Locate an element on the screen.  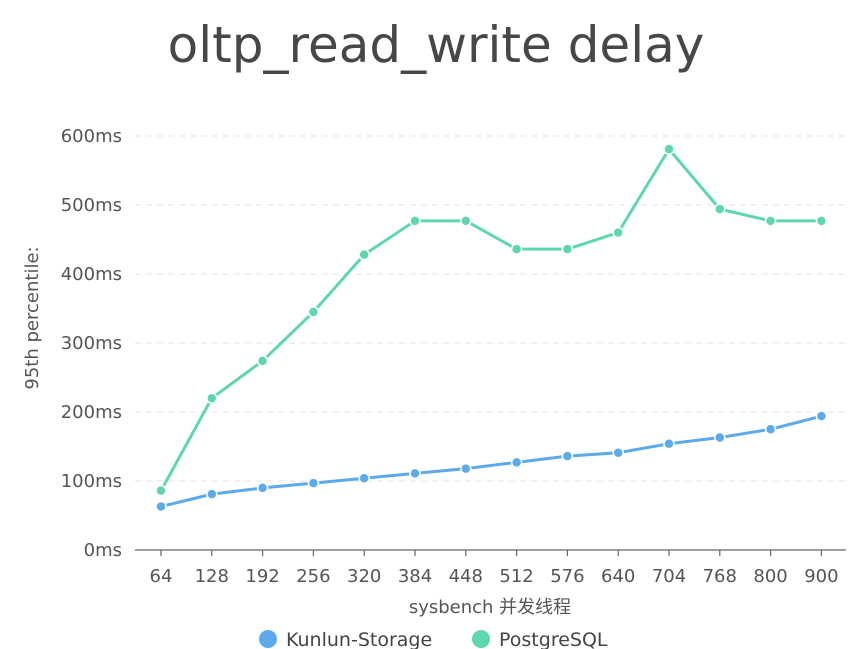
y-tick-label: 300ms is located at coordinates (91, 343).